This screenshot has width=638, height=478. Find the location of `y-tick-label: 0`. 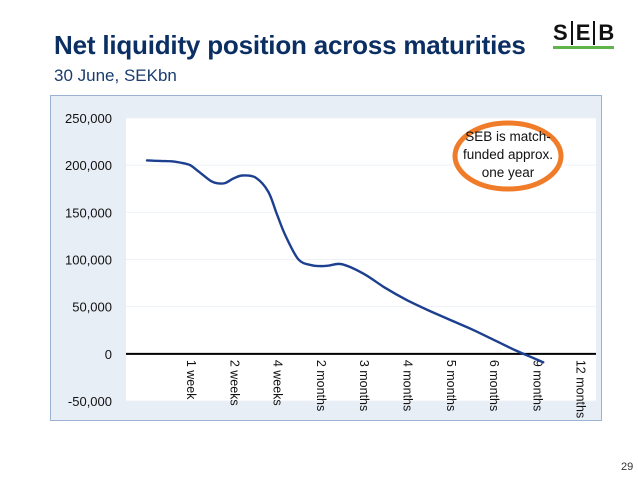

y-tick-label: 0 is located at coordinates (108, 354).